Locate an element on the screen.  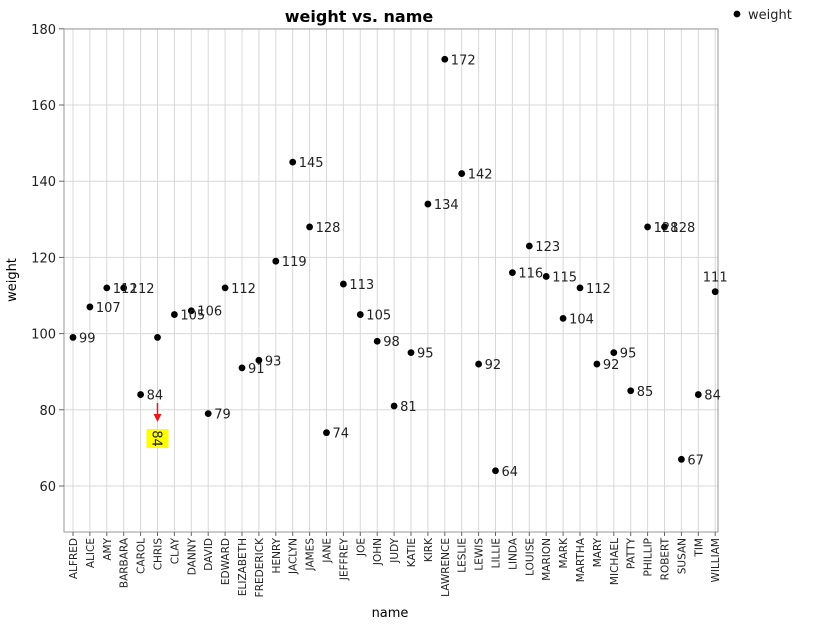
x-tick-label-henry: HENRY is located at coordinates (277, 555).